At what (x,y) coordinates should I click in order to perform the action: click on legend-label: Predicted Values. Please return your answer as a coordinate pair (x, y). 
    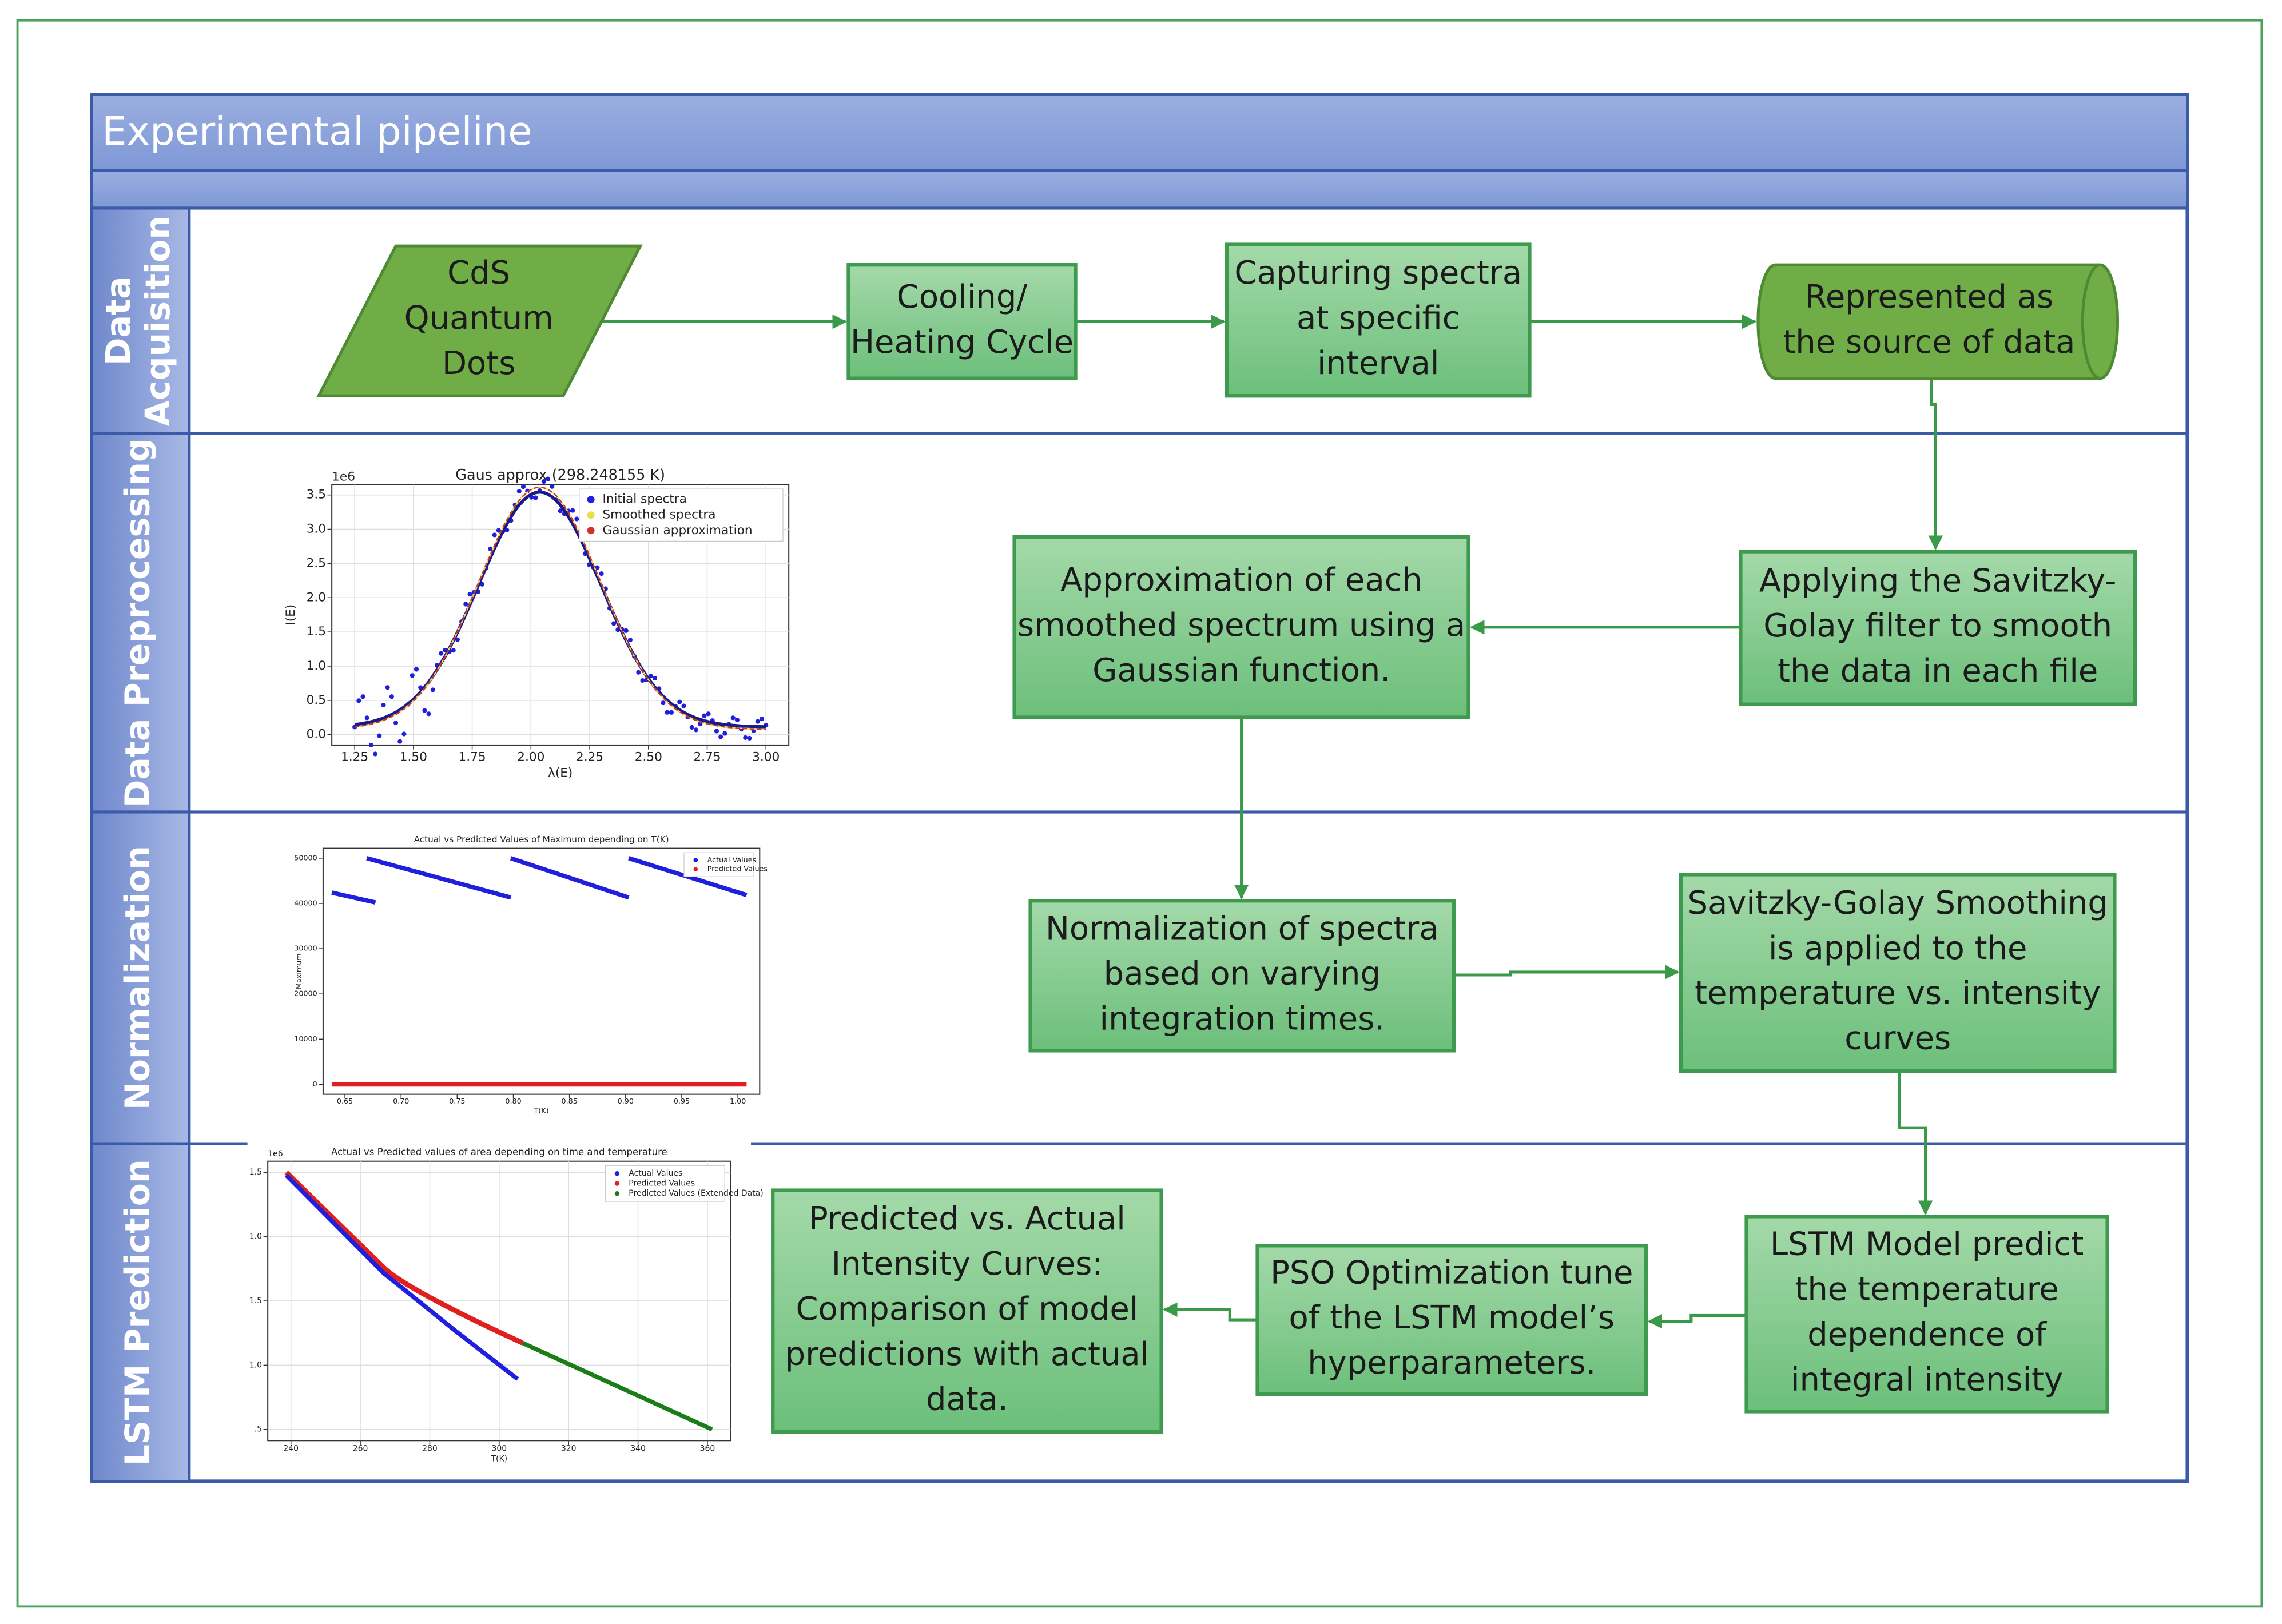
    Looking at the image, I should click on (662, 1183).